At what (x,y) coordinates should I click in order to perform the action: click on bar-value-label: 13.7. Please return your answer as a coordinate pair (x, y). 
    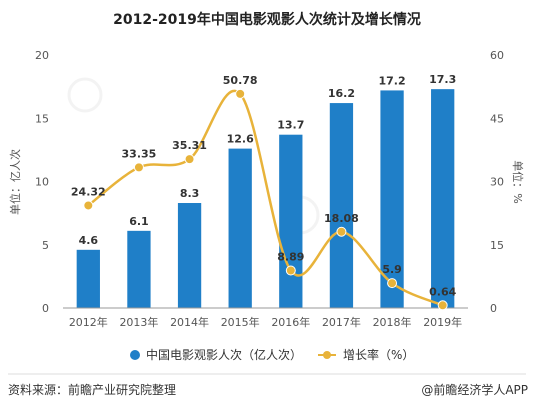
    Looking at the image, I should click on (290, 125).